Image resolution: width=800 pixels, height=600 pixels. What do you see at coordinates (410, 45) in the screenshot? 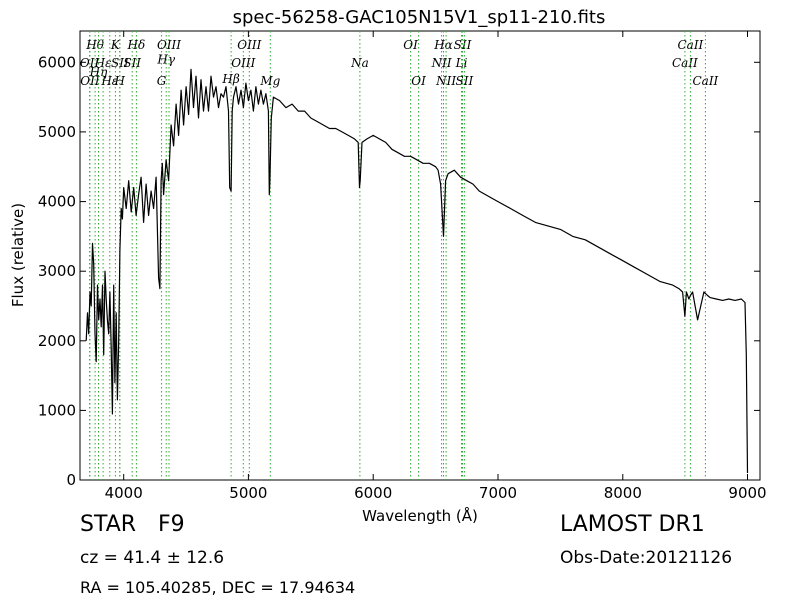
I see `line-marker-label-19: OI` at bounding box center [410, 45].